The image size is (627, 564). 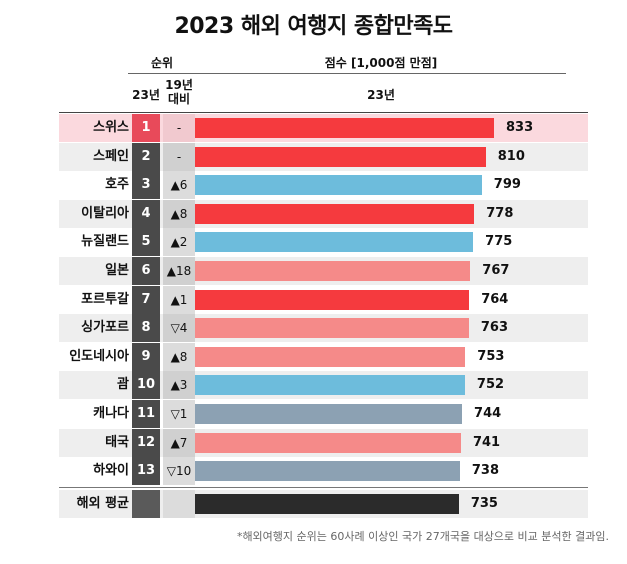 What do you see at coordinates (179, 99) in the screenshot?
I see `rank-2019-header-line2: 대비` at bounding box center [179, 99].